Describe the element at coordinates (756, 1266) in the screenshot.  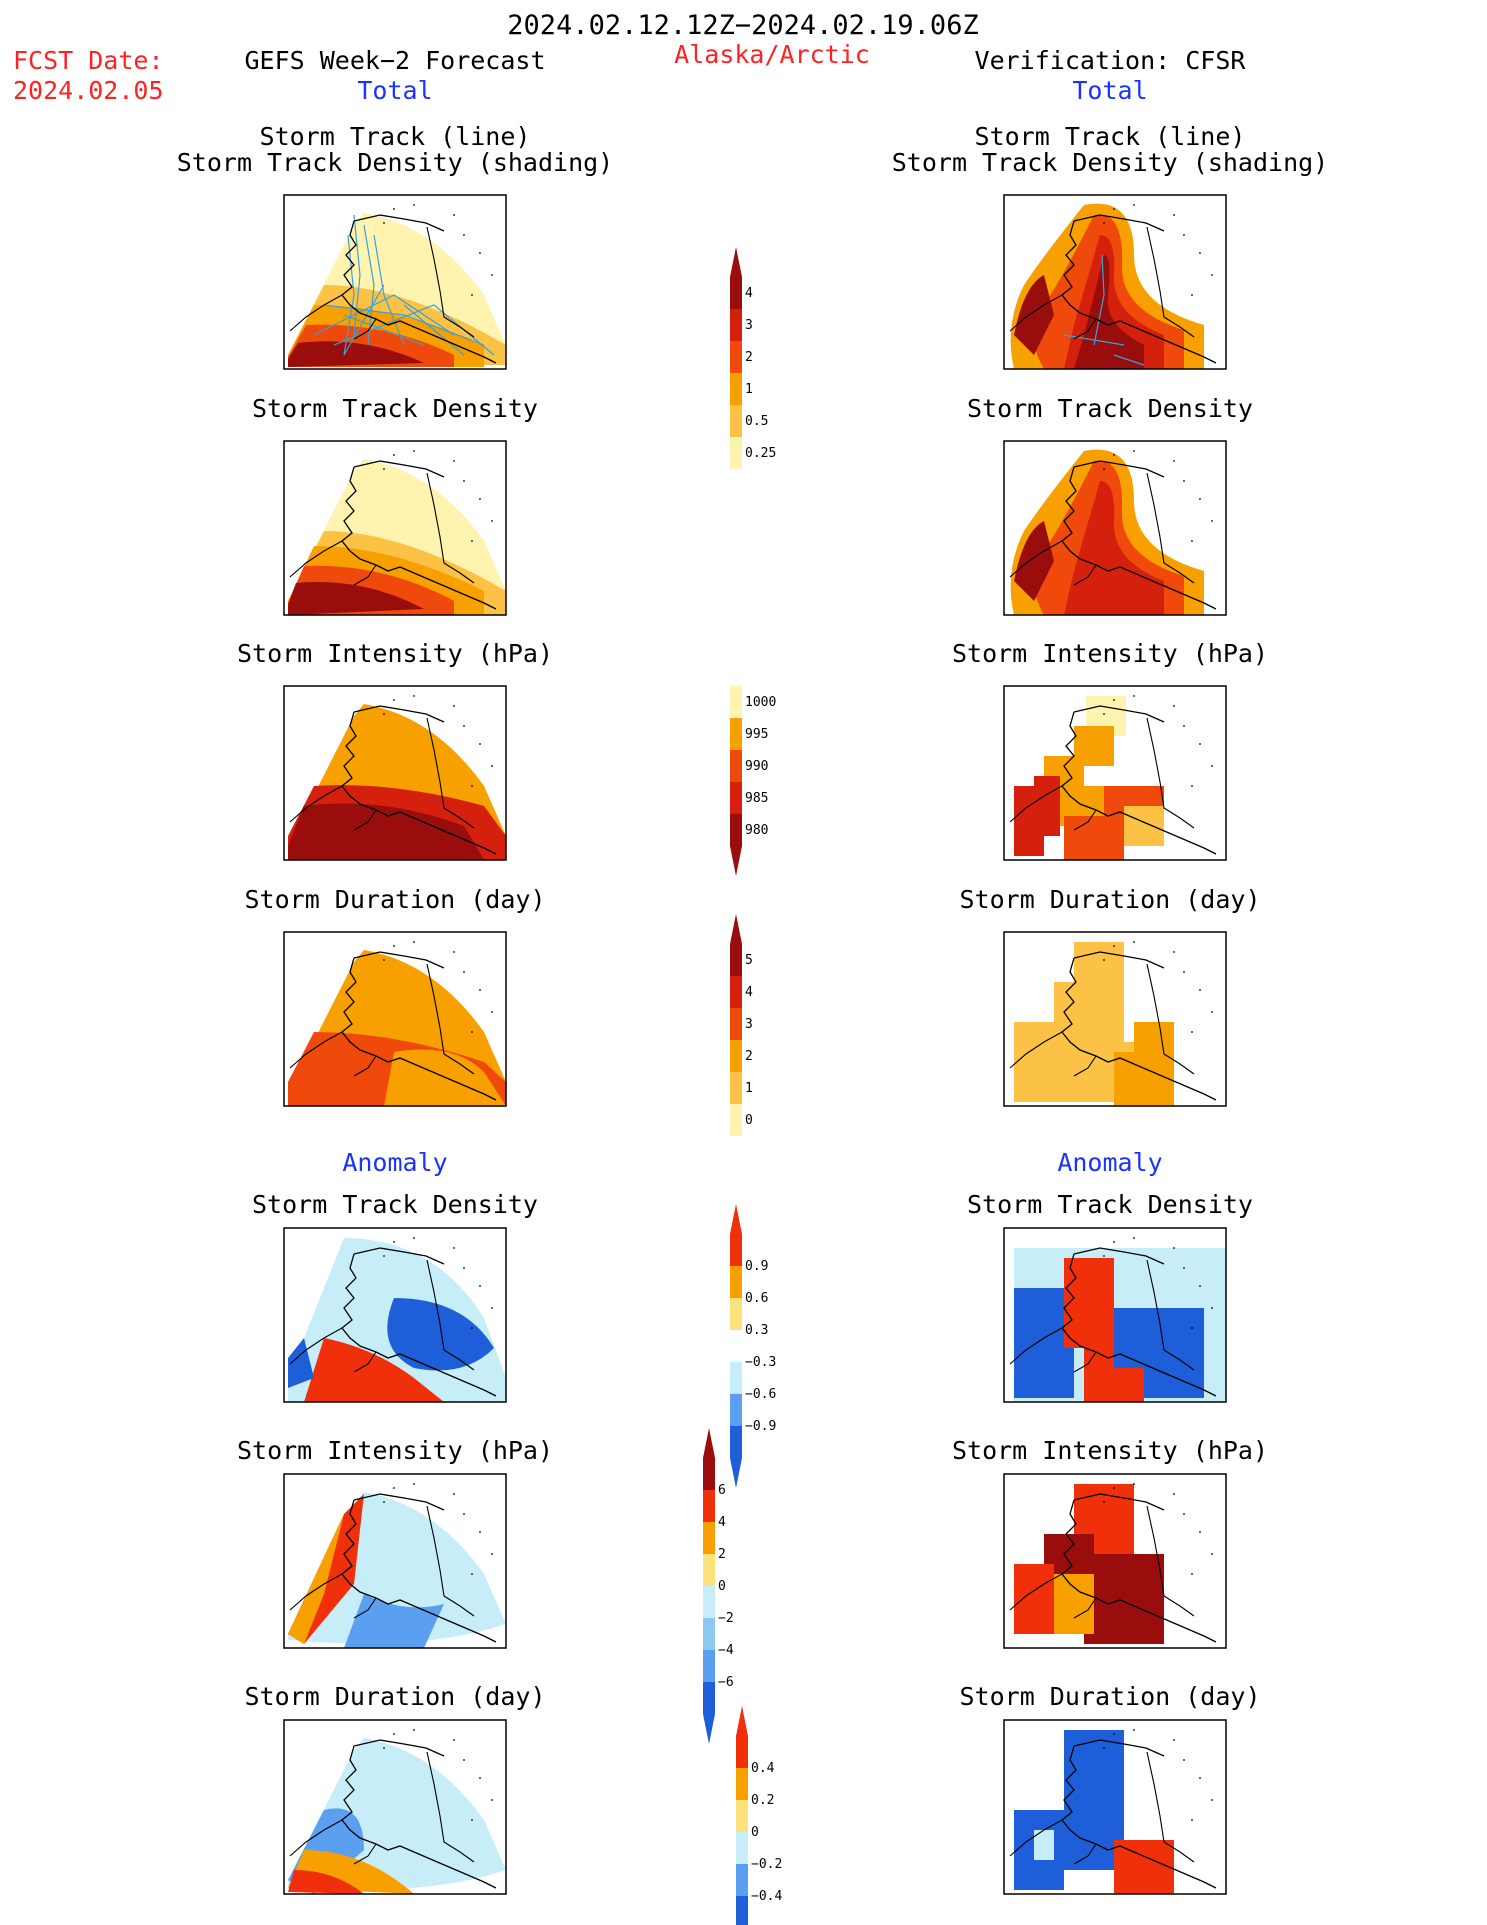
I see `colorbar-tick-label: 0.9` at that location.